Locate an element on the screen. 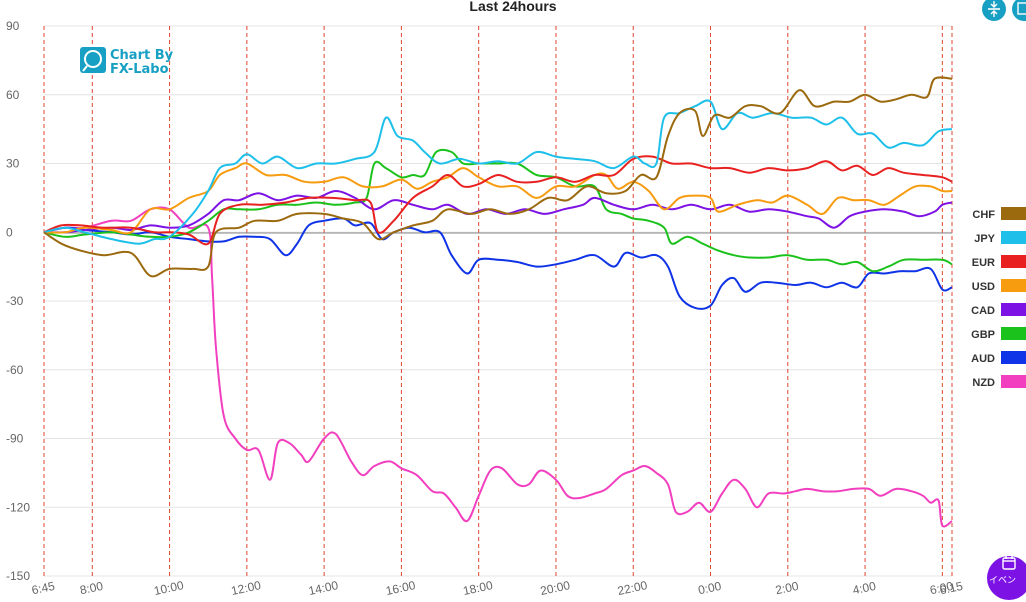 The height and width of the screenshot is (602, 1026). event-button: イベン is located at coordinates (1006, 578).